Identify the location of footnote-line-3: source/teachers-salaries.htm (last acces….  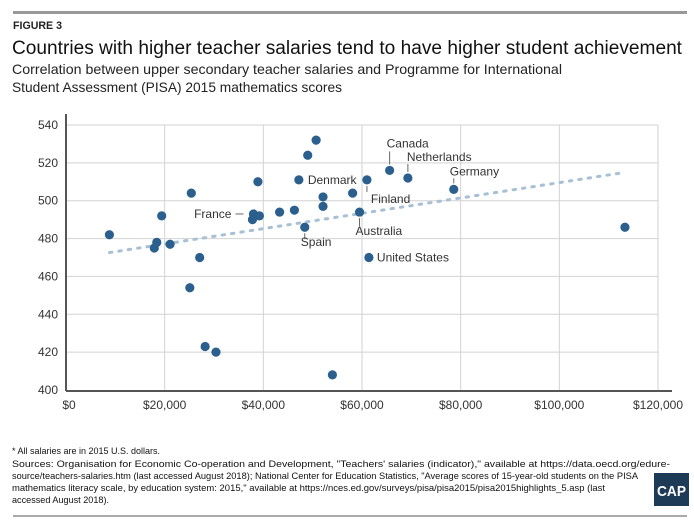
(325, 476).